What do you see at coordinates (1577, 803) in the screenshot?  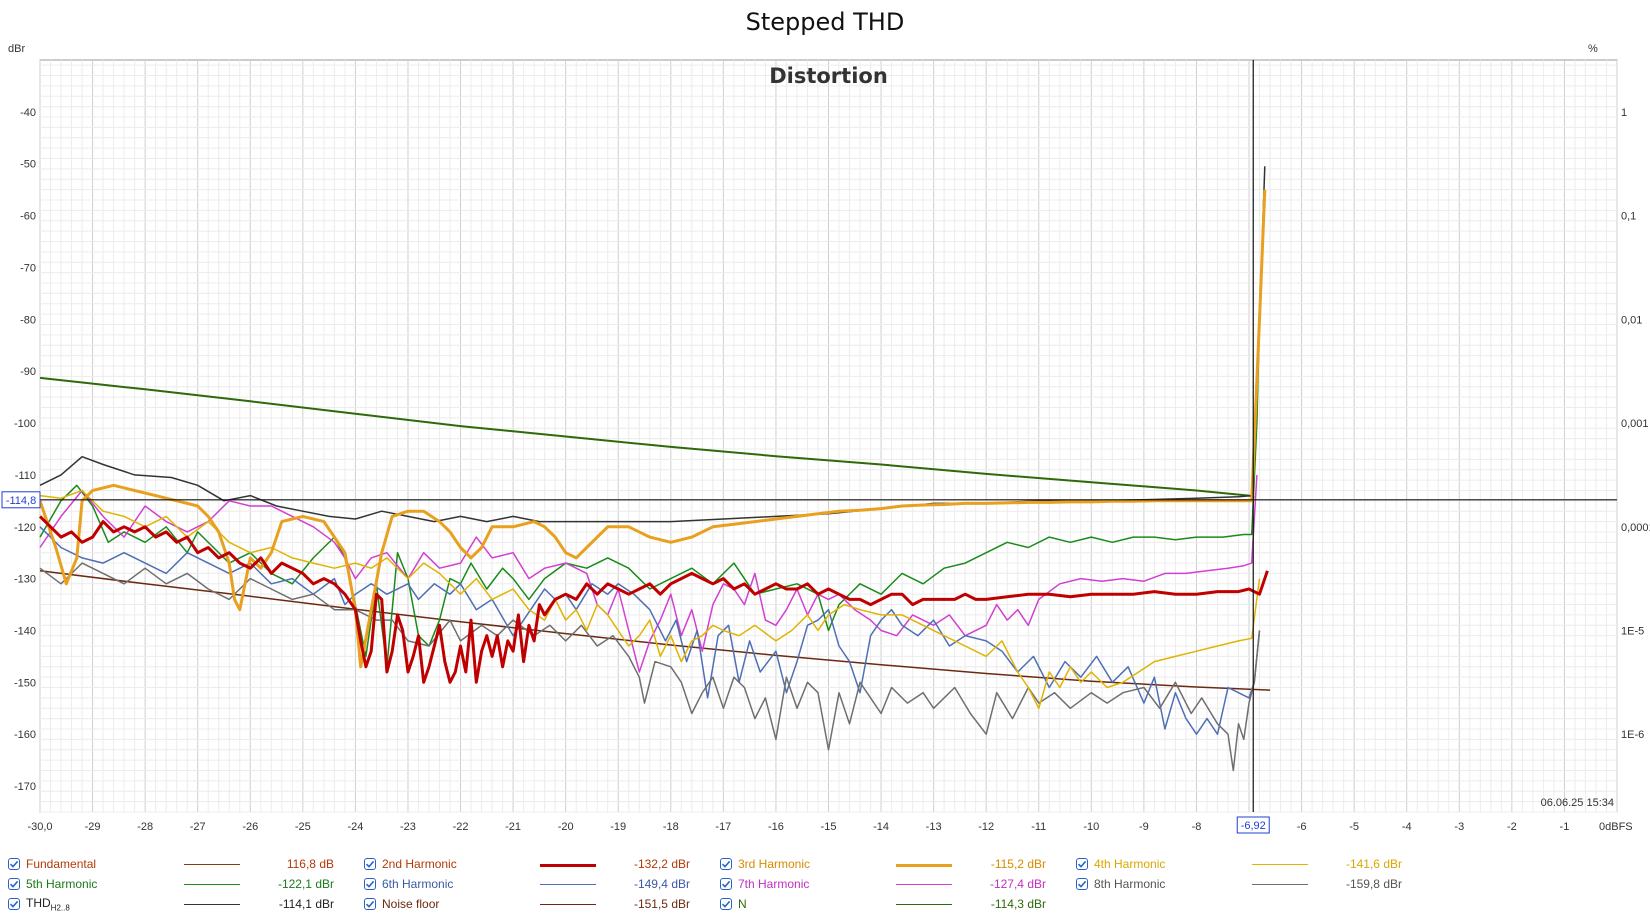 I see `timestamp: 06.06.25 15:34` at bounding box center [1577, 803].